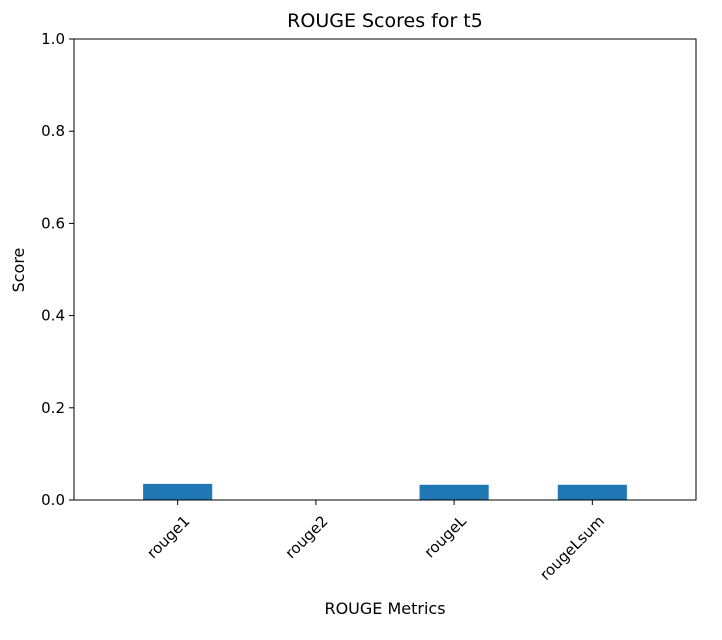  What do you see at coordinates (385, 21) in the screenshot?
I see `chart-title: ROUGE Scores for t5` at bounding box center [385, 21].